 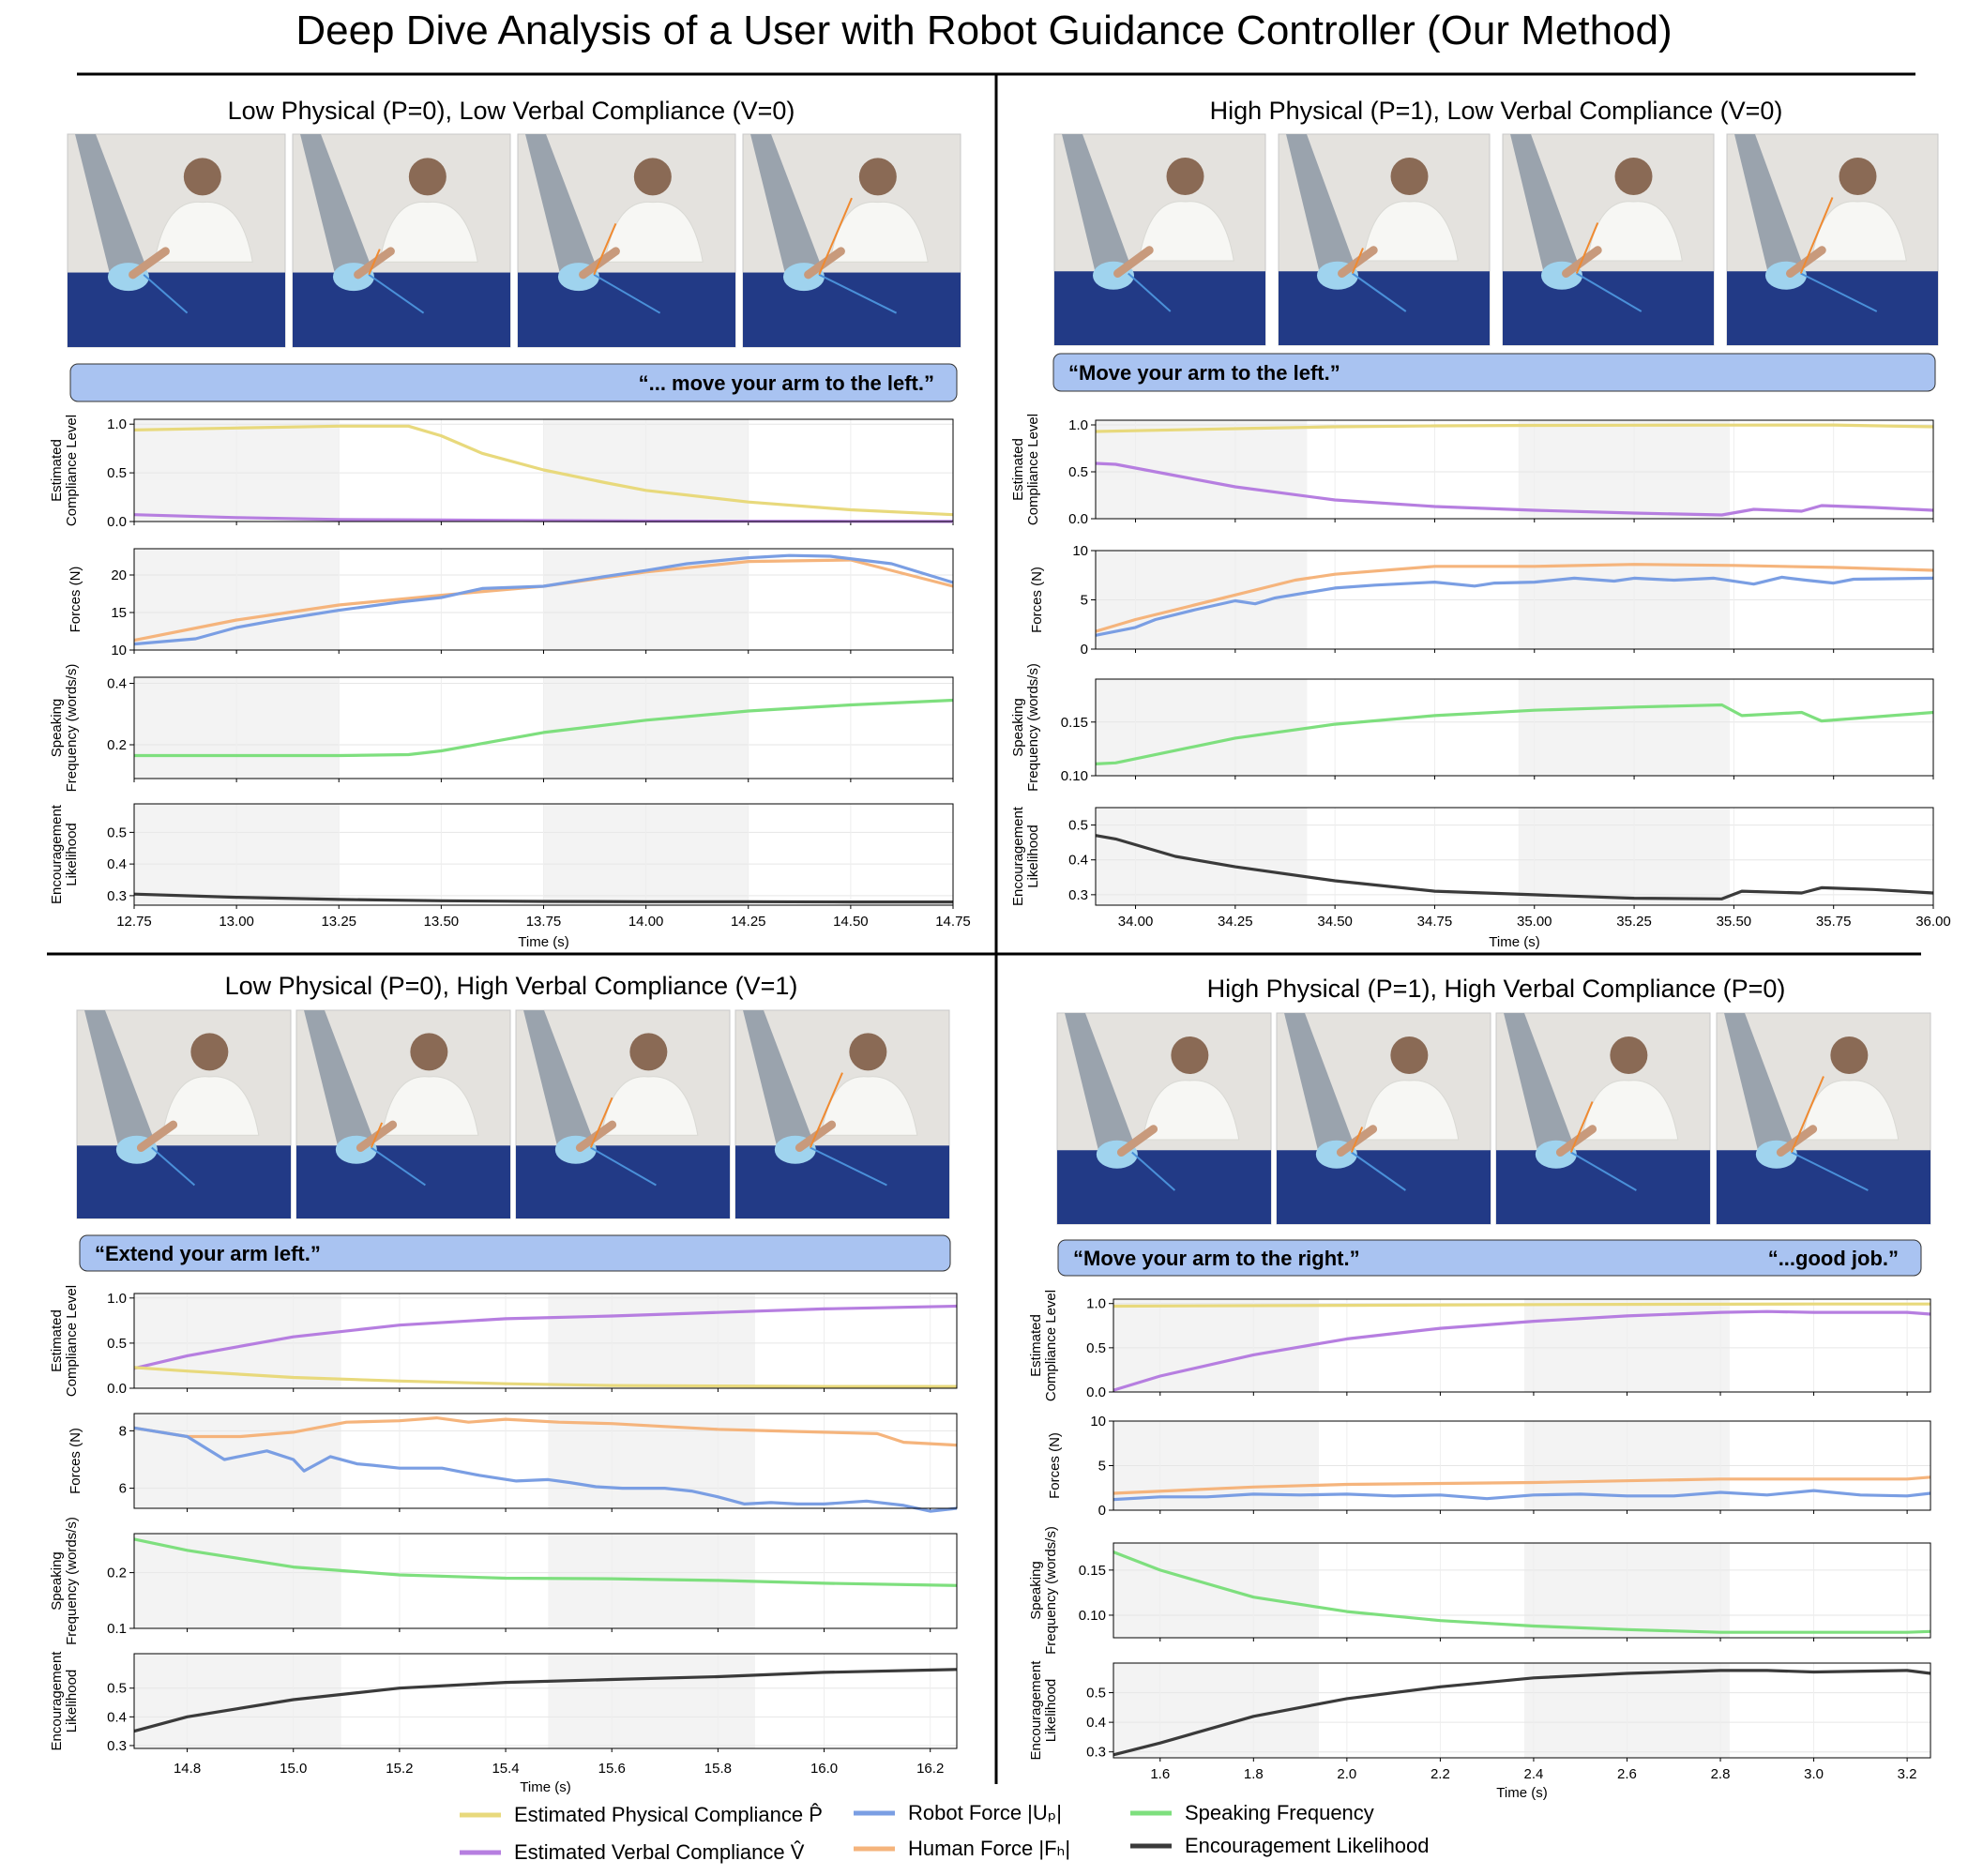 What do you see at coordinates (442, 922) in the screenshot?
I see `x-tick-label: 13.50` at bounding box center [442, 922].